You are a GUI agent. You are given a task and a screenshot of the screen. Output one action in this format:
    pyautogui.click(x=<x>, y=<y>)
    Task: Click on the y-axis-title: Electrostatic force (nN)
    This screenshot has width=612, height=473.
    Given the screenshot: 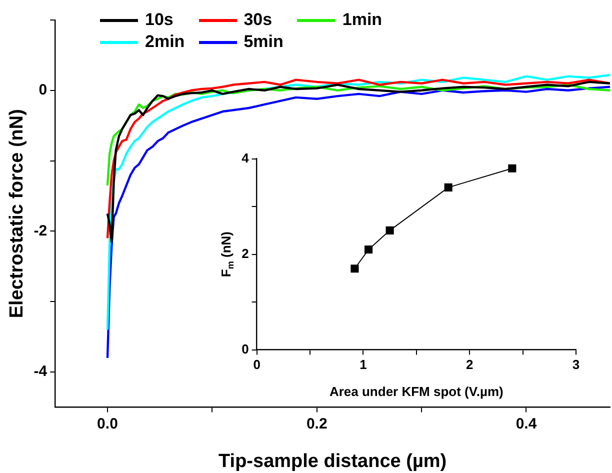 What is the action you would take?
    pyautogui.click(x=17, y=213)
    